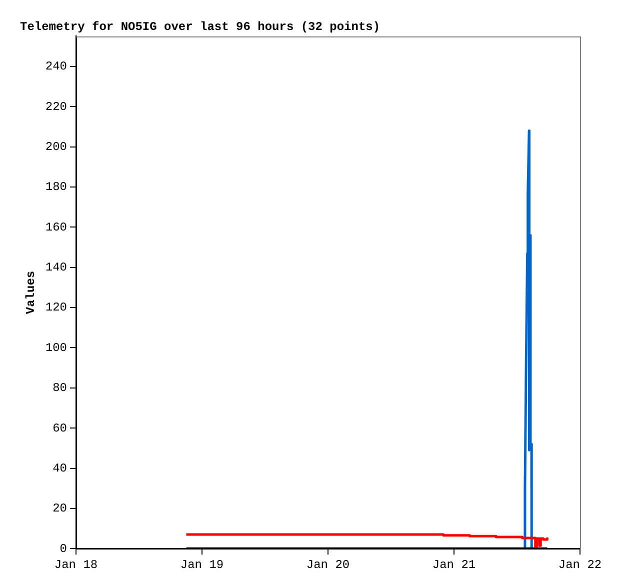 This screenshot has height=579, width=618. What do you see at coordinates (64, 549) in the screenshot?
I see `y-tick-label: 0` at bounding box center [64, 549].